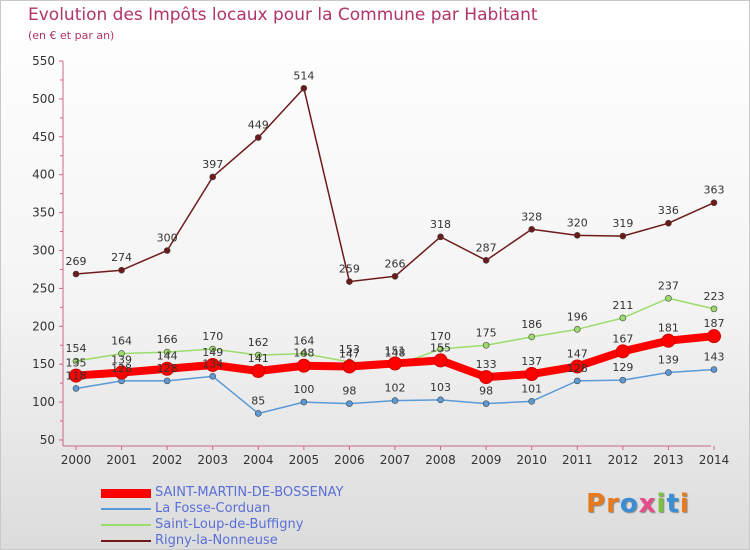  Describe the element at coordinates (531, 361) in the screenshot. I see `data-label: 137` at that location.